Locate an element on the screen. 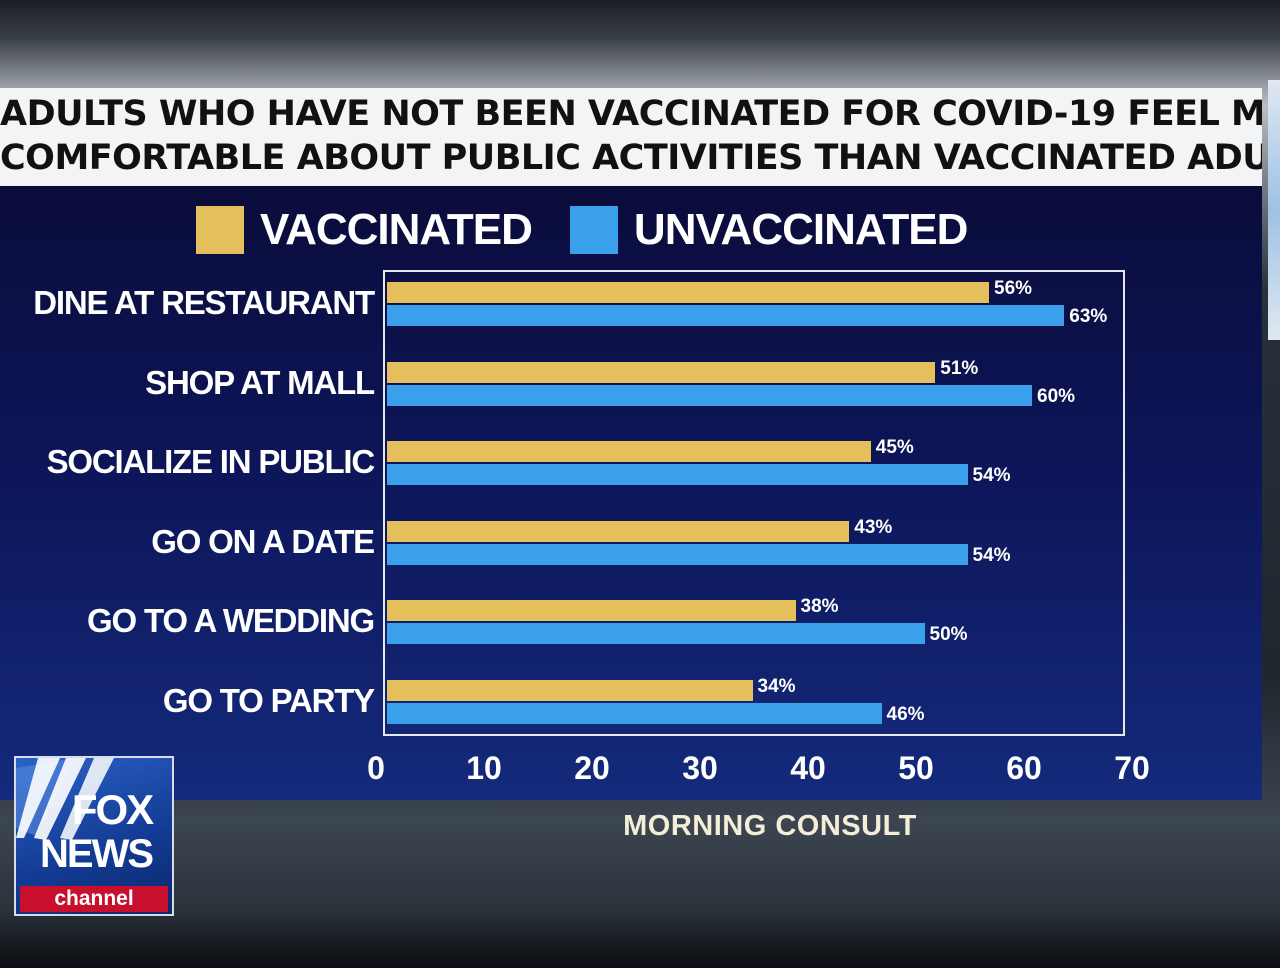 The width and height of the screenshot is (1280, 968). category-label-dine-at-restaurant: DINE AT RESTAURANT is located at coordinates (204, 302).